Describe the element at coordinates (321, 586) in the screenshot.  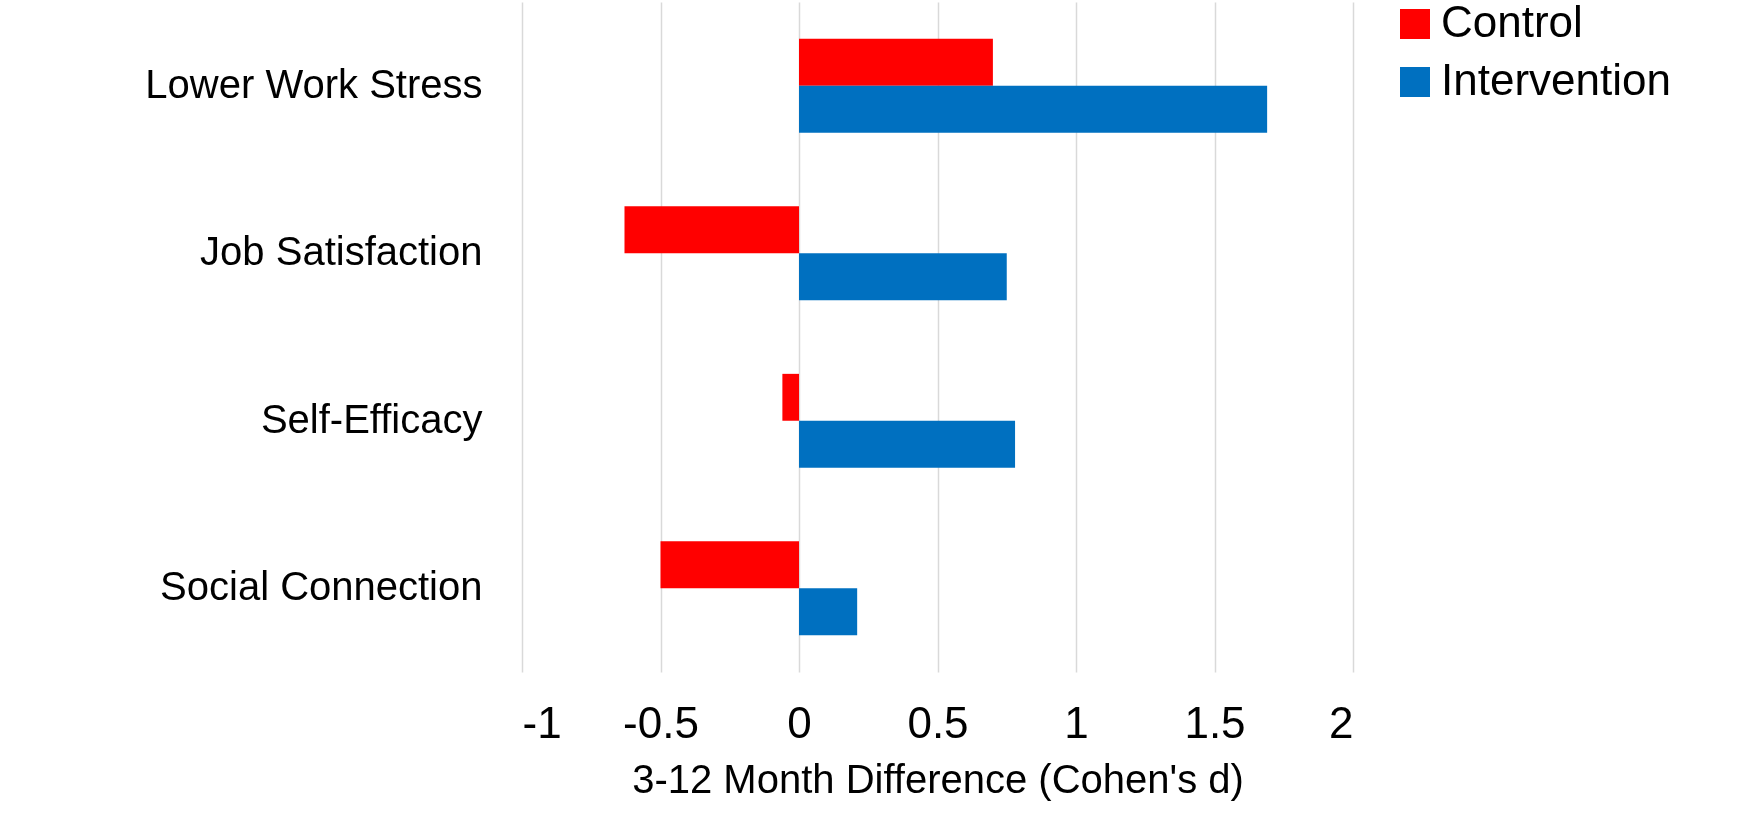
I see `y-tick-label: Social Connection` at that location.